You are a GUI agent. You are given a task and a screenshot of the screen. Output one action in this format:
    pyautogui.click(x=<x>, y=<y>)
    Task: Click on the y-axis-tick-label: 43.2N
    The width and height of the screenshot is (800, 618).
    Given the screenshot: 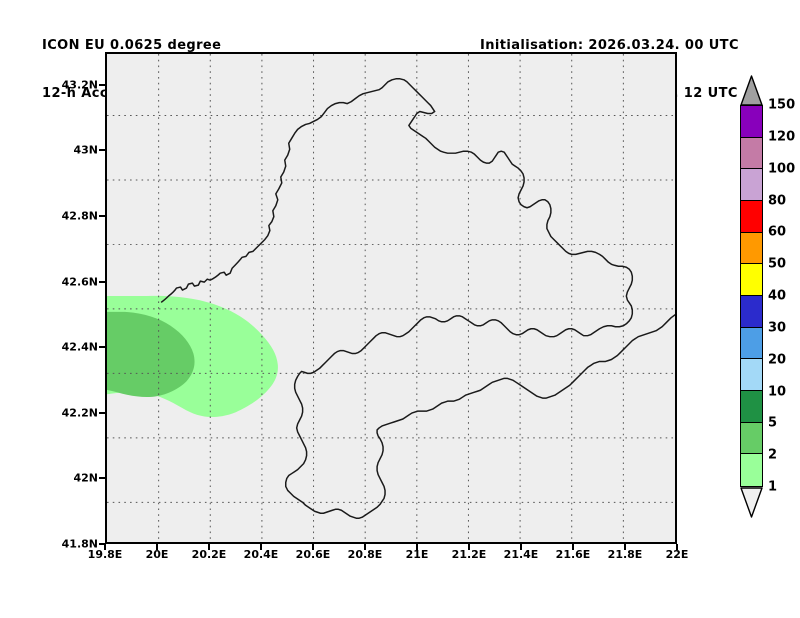 What is the action you would take?
    pyautogui.click(x=79, y=85)
    